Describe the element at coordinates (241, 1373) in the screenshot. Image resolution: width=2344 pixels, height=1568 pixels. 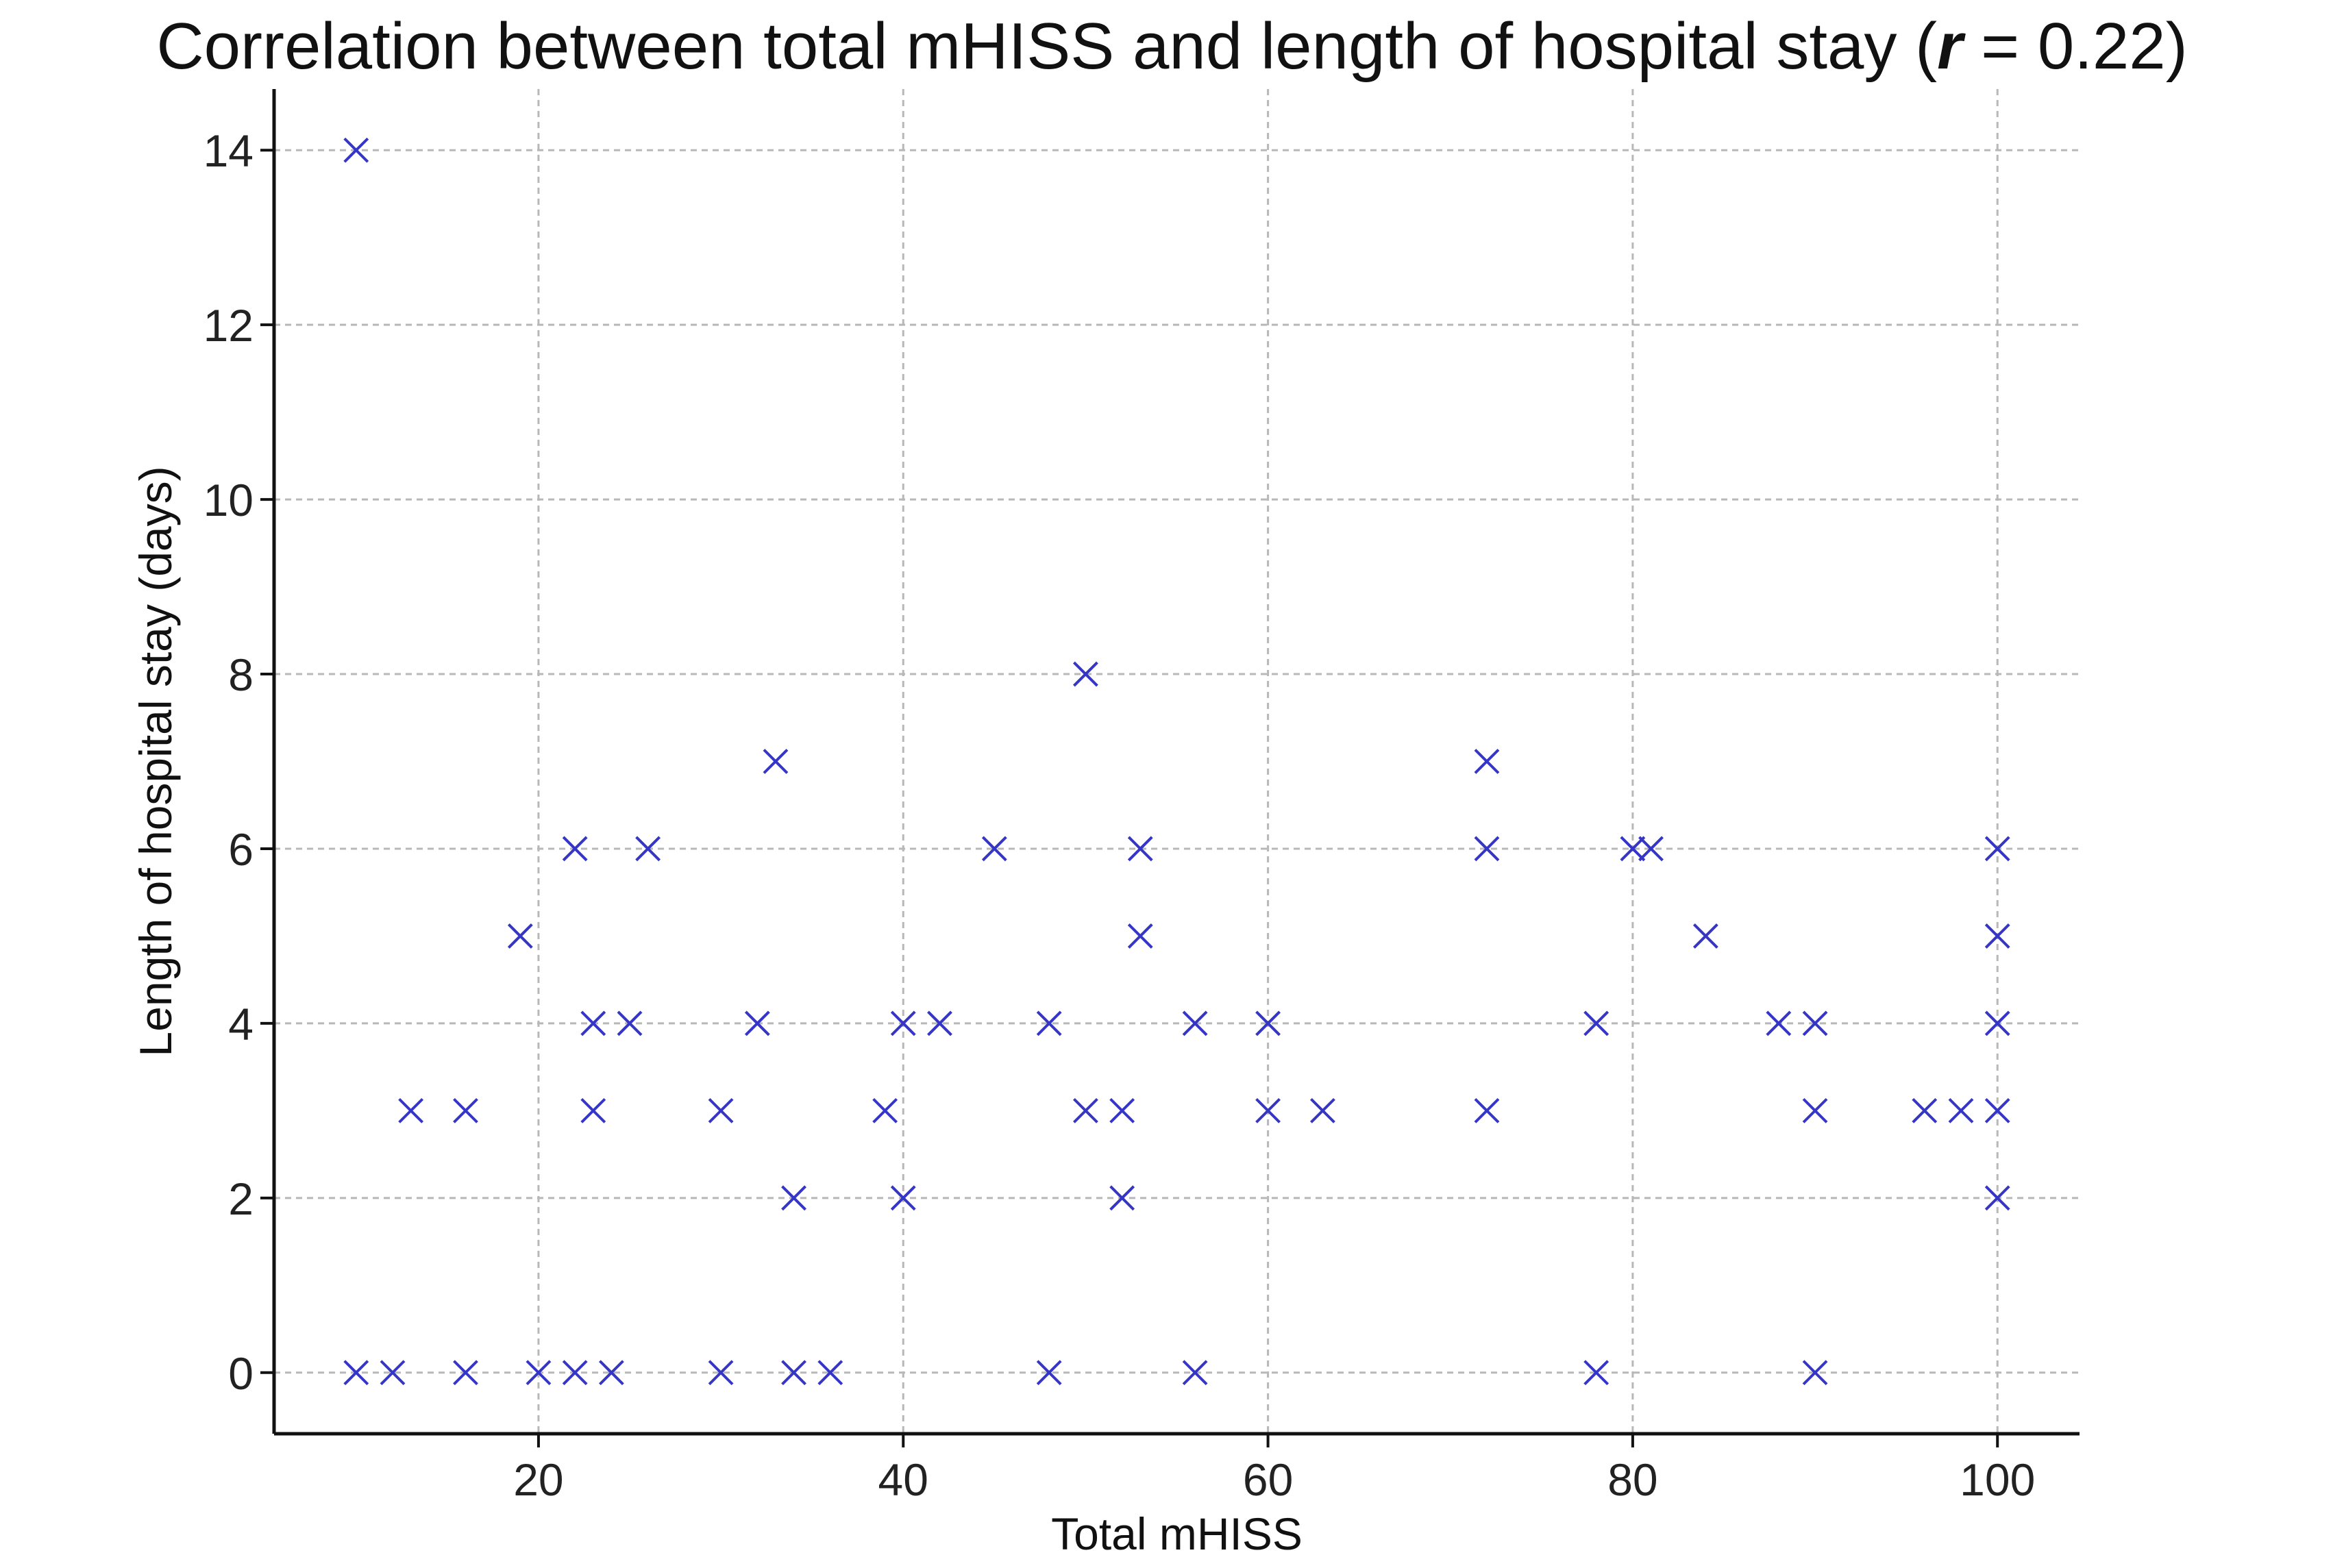
I see `y-tick-label: 0` at that location.